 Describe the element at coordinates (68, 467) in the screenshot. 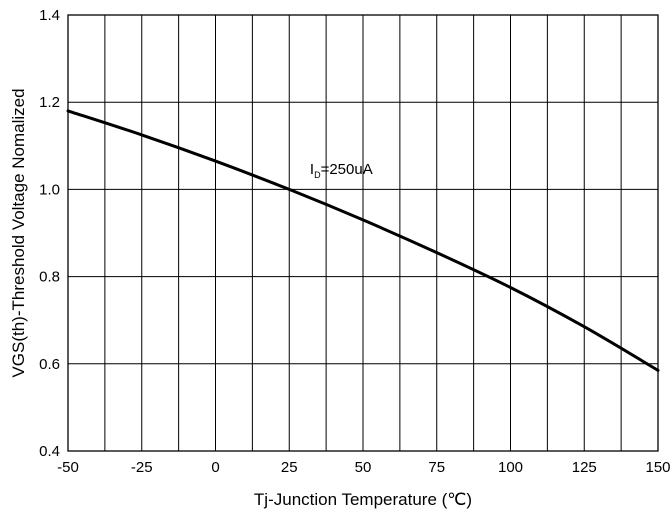

I see `x-tick-label: -50` at that location.